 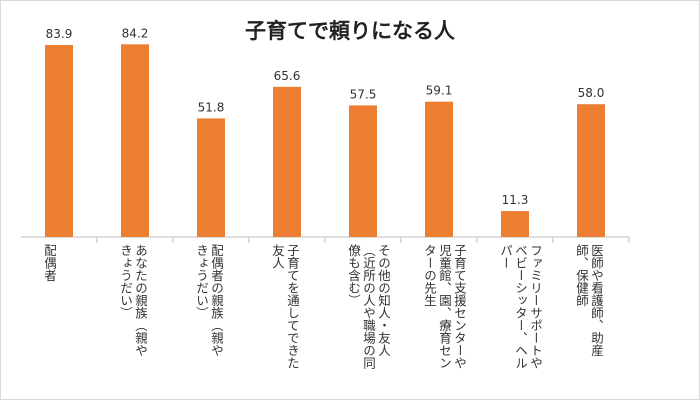 I want to click on value-label-2: 51.8, so click(x=211, y=107).